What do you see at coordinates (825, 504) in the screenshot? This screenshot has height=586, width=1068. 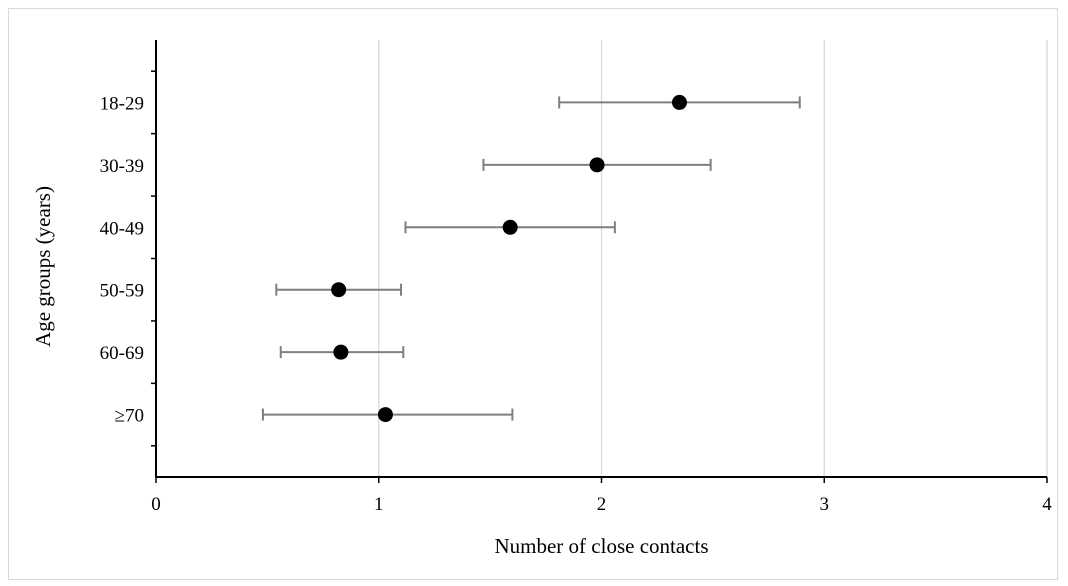 I see `x-tick-label: 3` at bounding box center [825, 504].